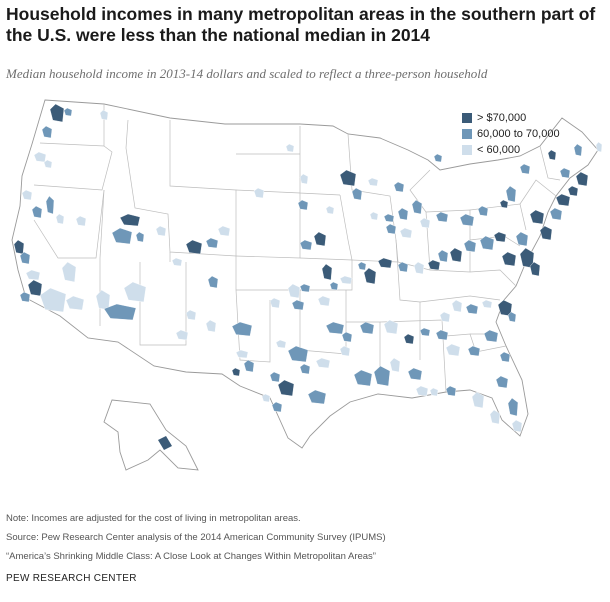 The image size is (610, 602). Describe the element at coordinates (502, 118) in the screenshot. I see `legend-label-high: > $70,000` at that location.